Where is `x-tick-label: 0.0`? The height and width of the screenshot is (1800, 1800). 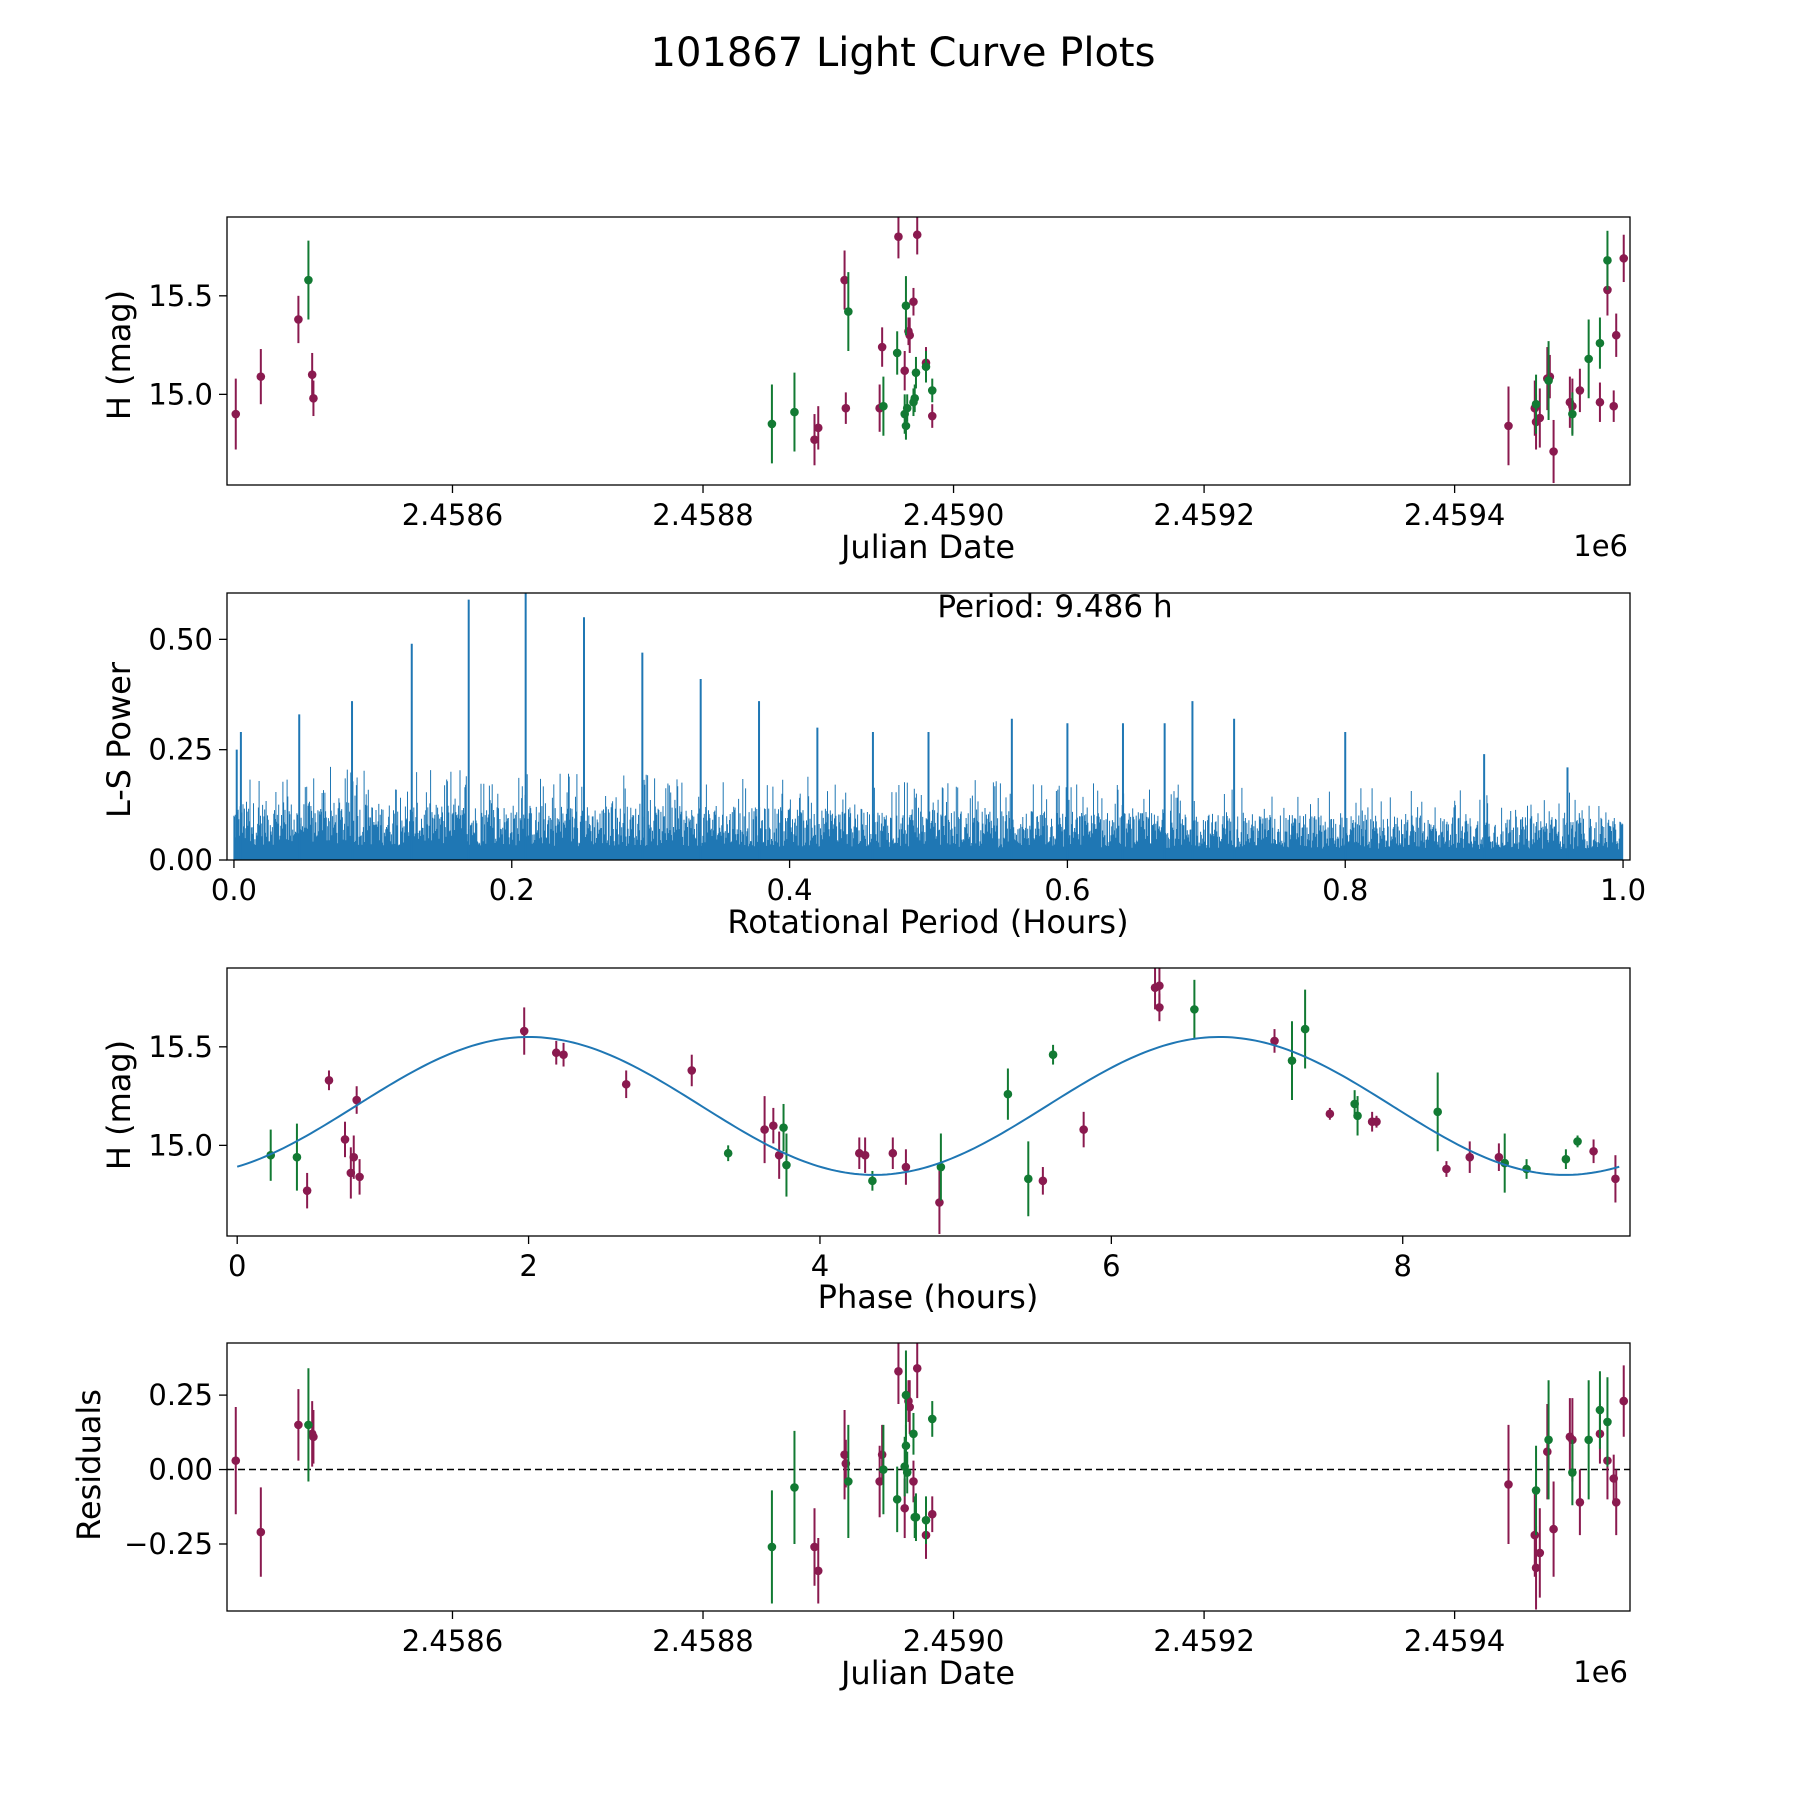 x-tick-label: 0.0 is located at coordinates (234, 890).